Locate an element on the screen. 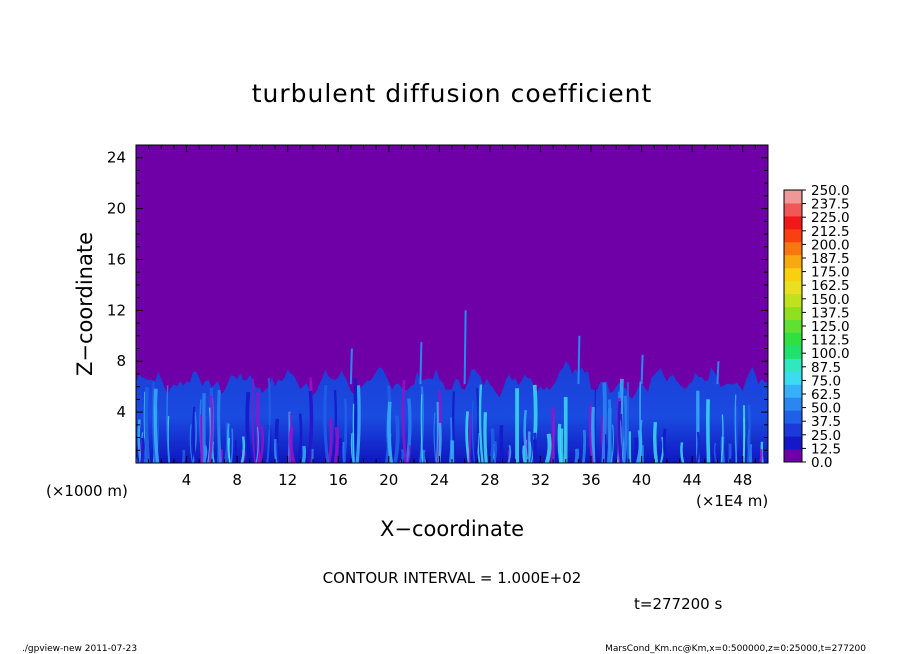 The height and width of the screenshot is (654, 904). colorbar-label: 137.5 is located at coordinates (830, 313).